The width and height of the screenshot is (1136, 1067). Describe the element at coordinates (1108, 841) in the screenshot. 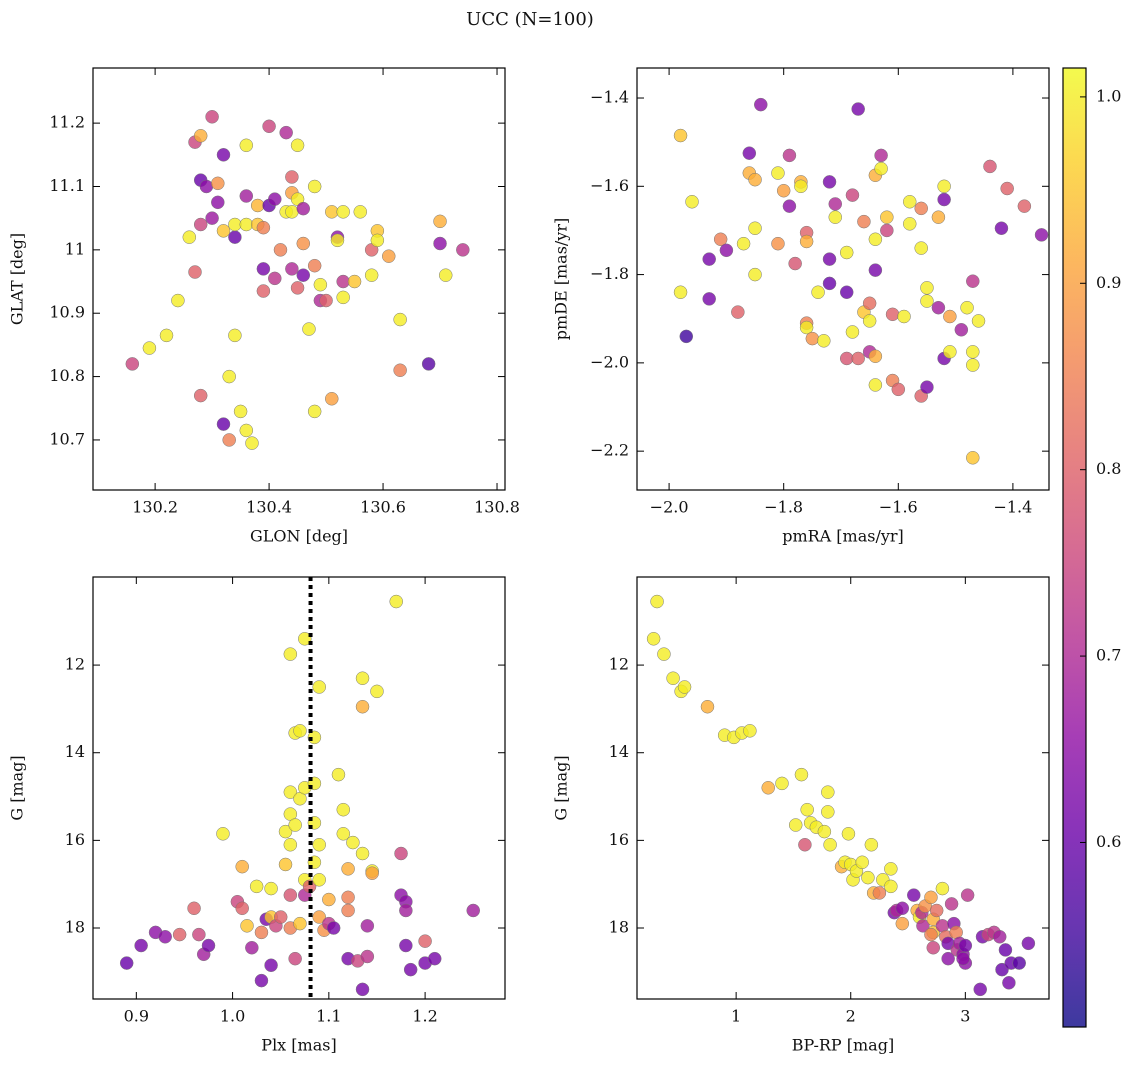

I see `colorbar-tick-label: 0.6` at that location.